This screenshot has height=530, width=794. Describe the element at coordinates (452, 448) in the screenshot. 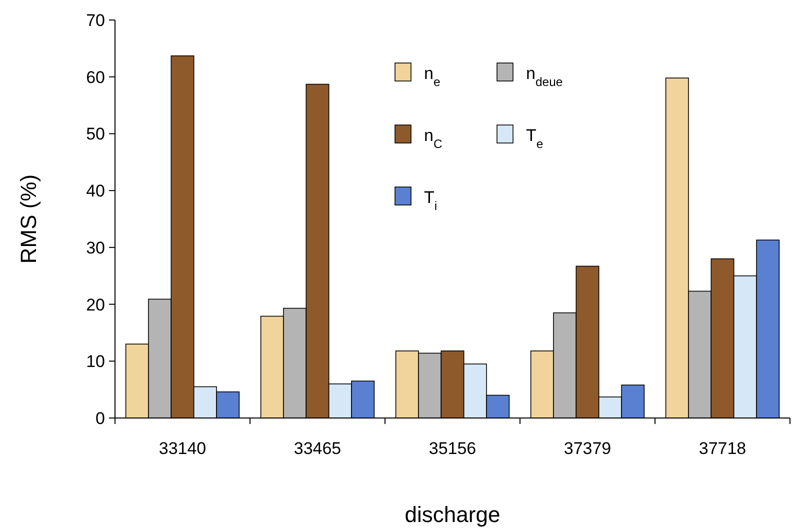

I see `x-tick-label: 35156` at that location.